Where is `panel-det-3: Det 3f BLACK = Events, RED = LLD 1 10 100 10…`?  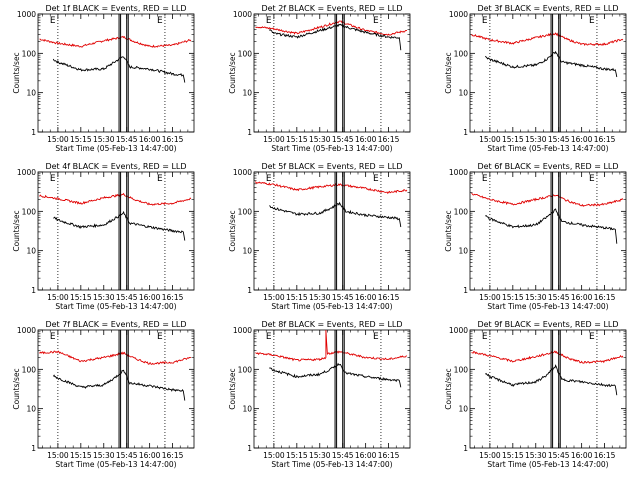 panel-det-3: Det 3f BLACK = Events, RED = LLD 1 10 100 10… is located at coordinates (535, 78).